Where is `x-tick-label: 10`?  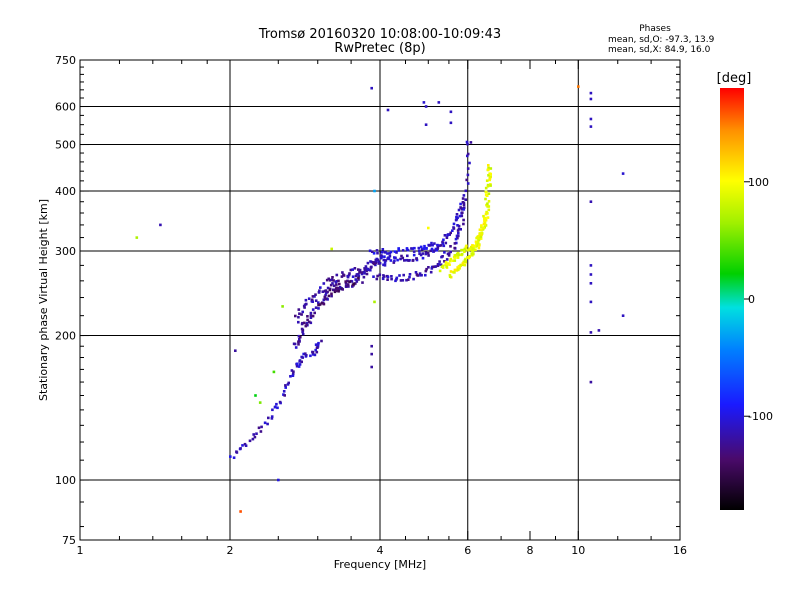 x-tick-label: 10 is located at coordinates (578, 550).